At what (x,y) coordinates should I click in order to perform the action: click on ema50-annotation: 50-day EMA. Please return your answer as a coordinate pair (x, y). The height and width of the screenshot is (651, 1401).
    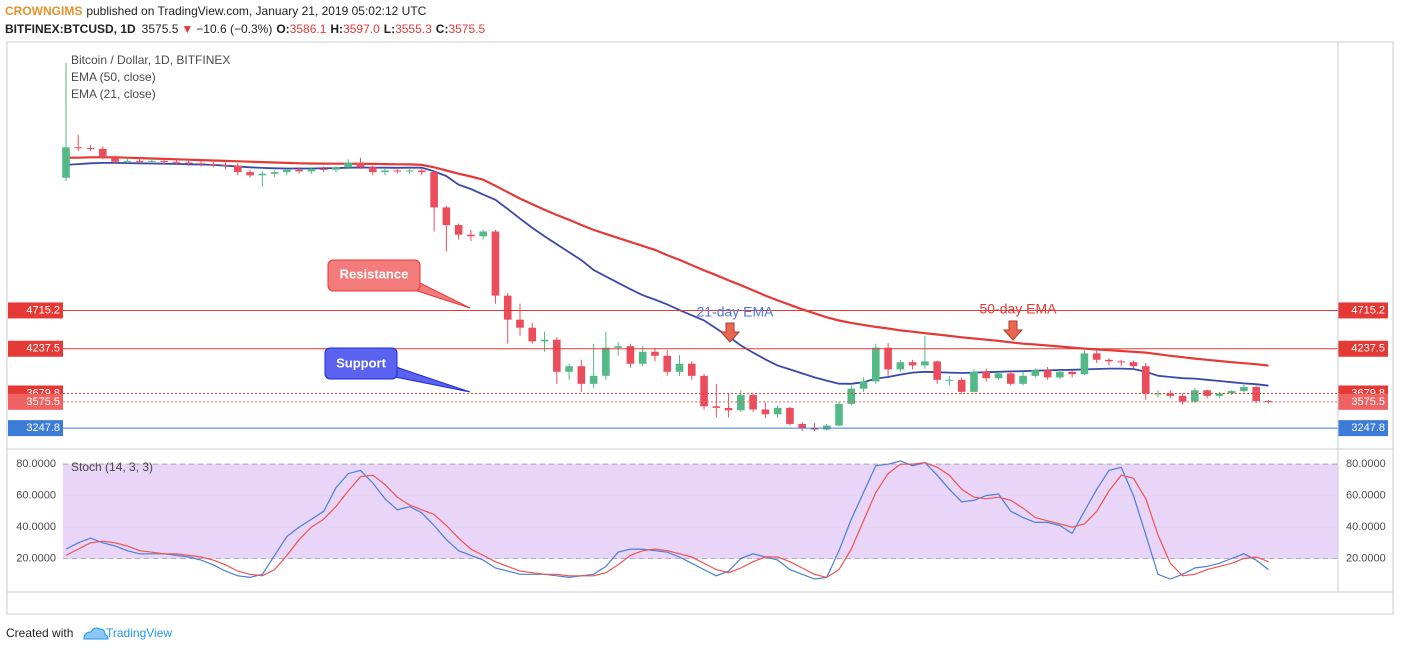
    Looking at the image, I should click on (1018, 309).